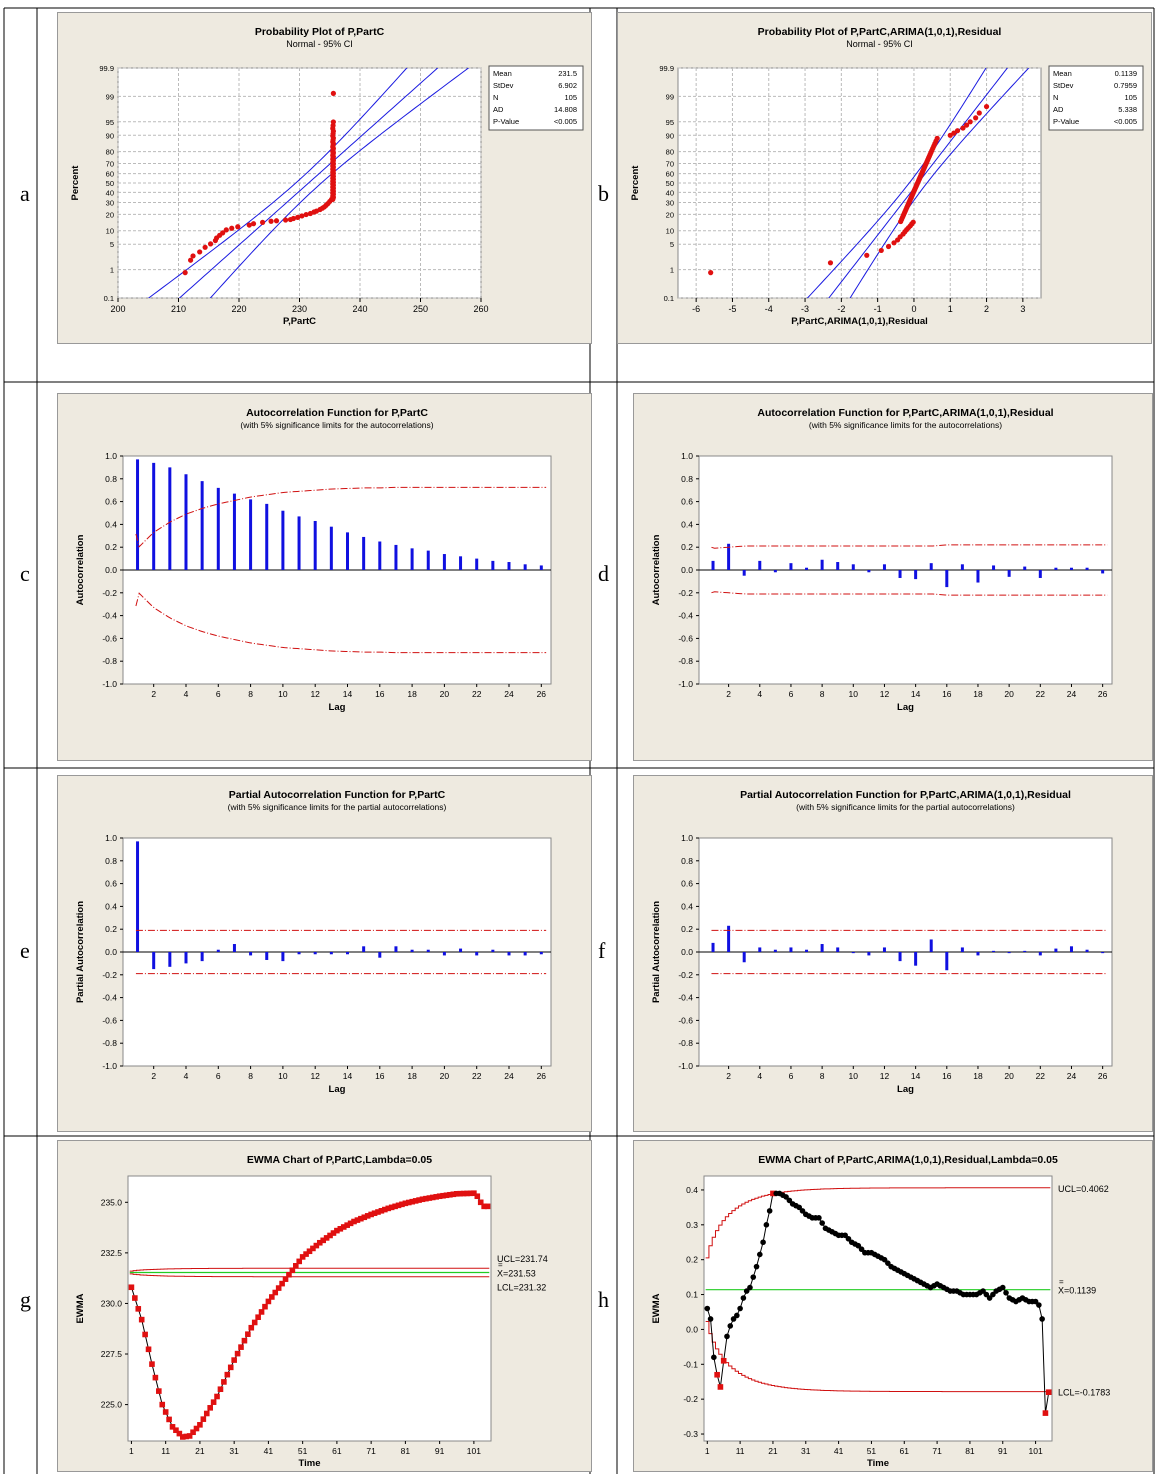 The image size is (1156, 1474). I want to click on y-tick-label: 30, so click(670, 203).